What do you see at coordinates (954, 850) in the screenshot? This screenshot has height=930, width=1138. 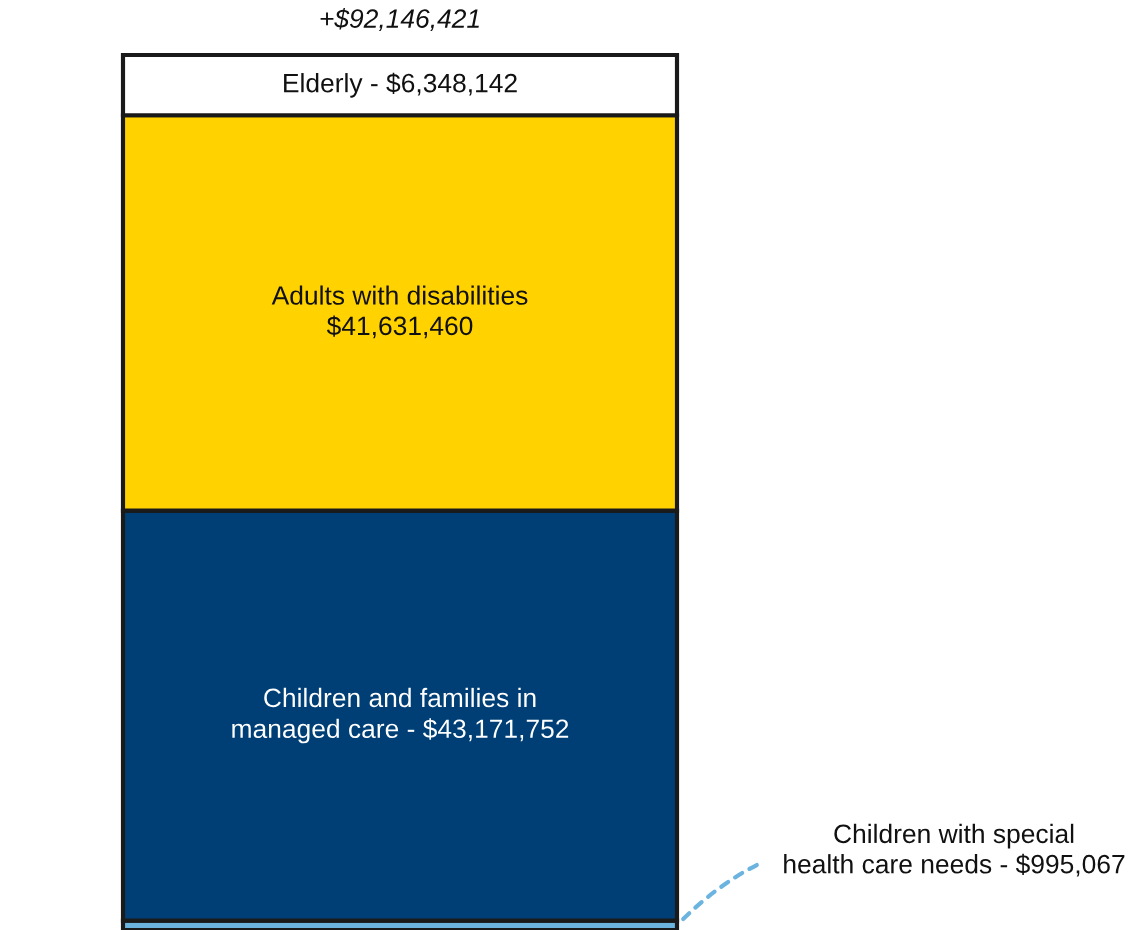 I see `text: Children with special health care needs - $995,067` at bounding box center [954, 850].